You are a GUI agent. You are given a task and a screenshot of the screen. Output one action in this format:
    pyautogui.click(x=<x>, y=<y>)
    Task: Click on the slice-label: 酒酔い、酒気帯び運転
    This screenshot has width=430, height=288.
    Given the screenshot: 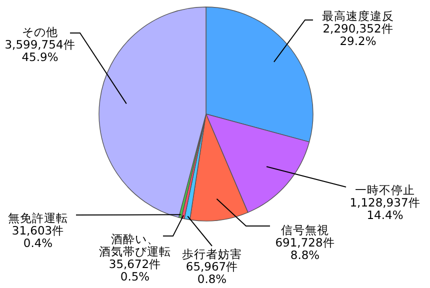 What is the action you would take?
    pyautogui.click(x=135, y=245)
    